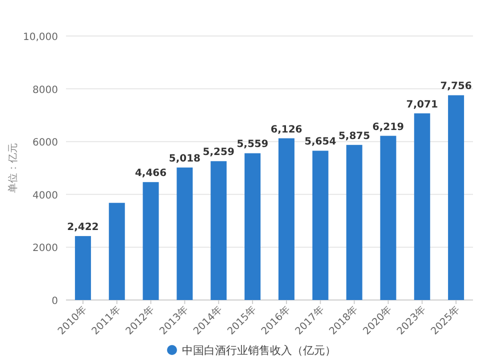 The height and width of the screenshot is (362, 500). What do you see at coordinates (13, 168) in the screenshot?
I see `y-axis-title: 单位：亿元` at bounding box center [13, 168].